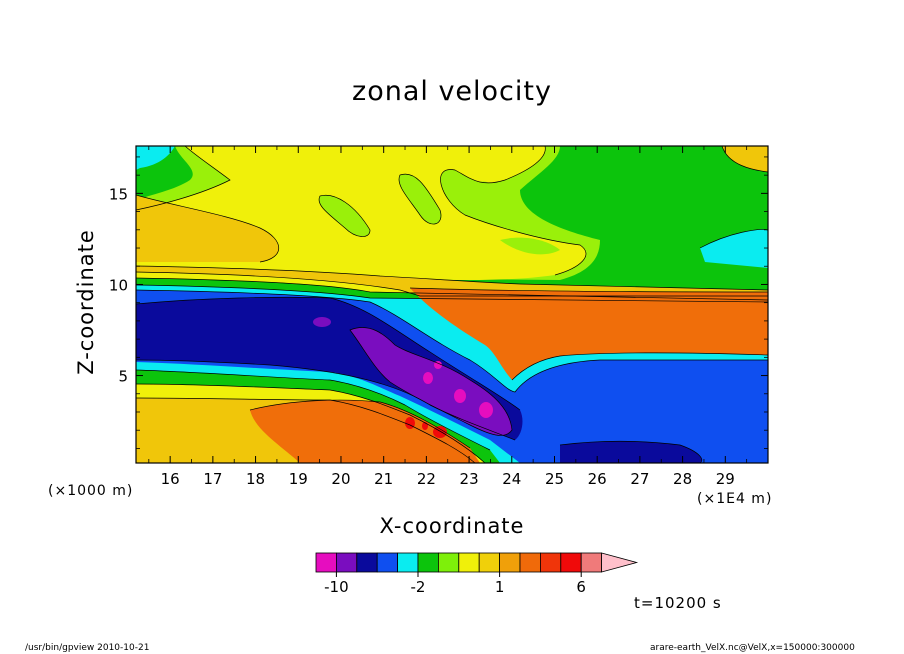 The image size is (904, 654). I want to click on x-tick-label: 22, so click(426, 479).